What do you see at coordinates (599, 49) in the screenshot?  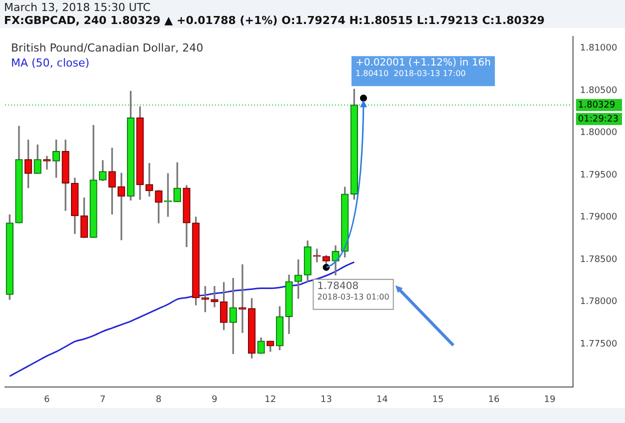 I see `y-tick-label: 1.81000` at bounding box center [599, 49].